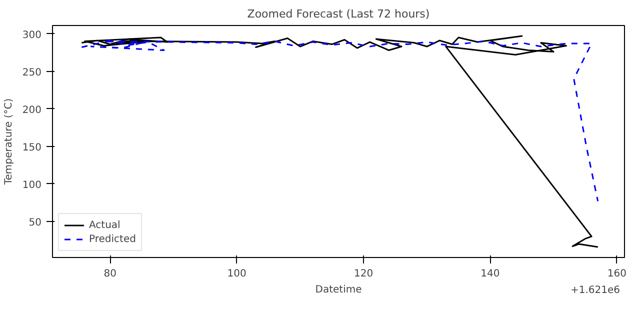 The width and height of the screenshot is (640, 320). I want to click on y-tick-label: 100, so click(32, 185).